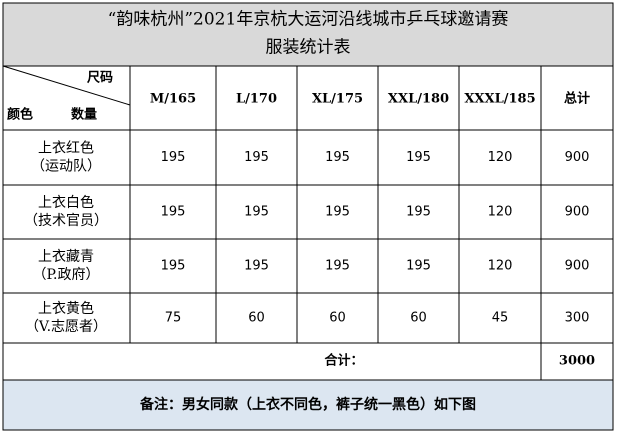  I want to click on row-label: （运动队）, so click(66, 167).